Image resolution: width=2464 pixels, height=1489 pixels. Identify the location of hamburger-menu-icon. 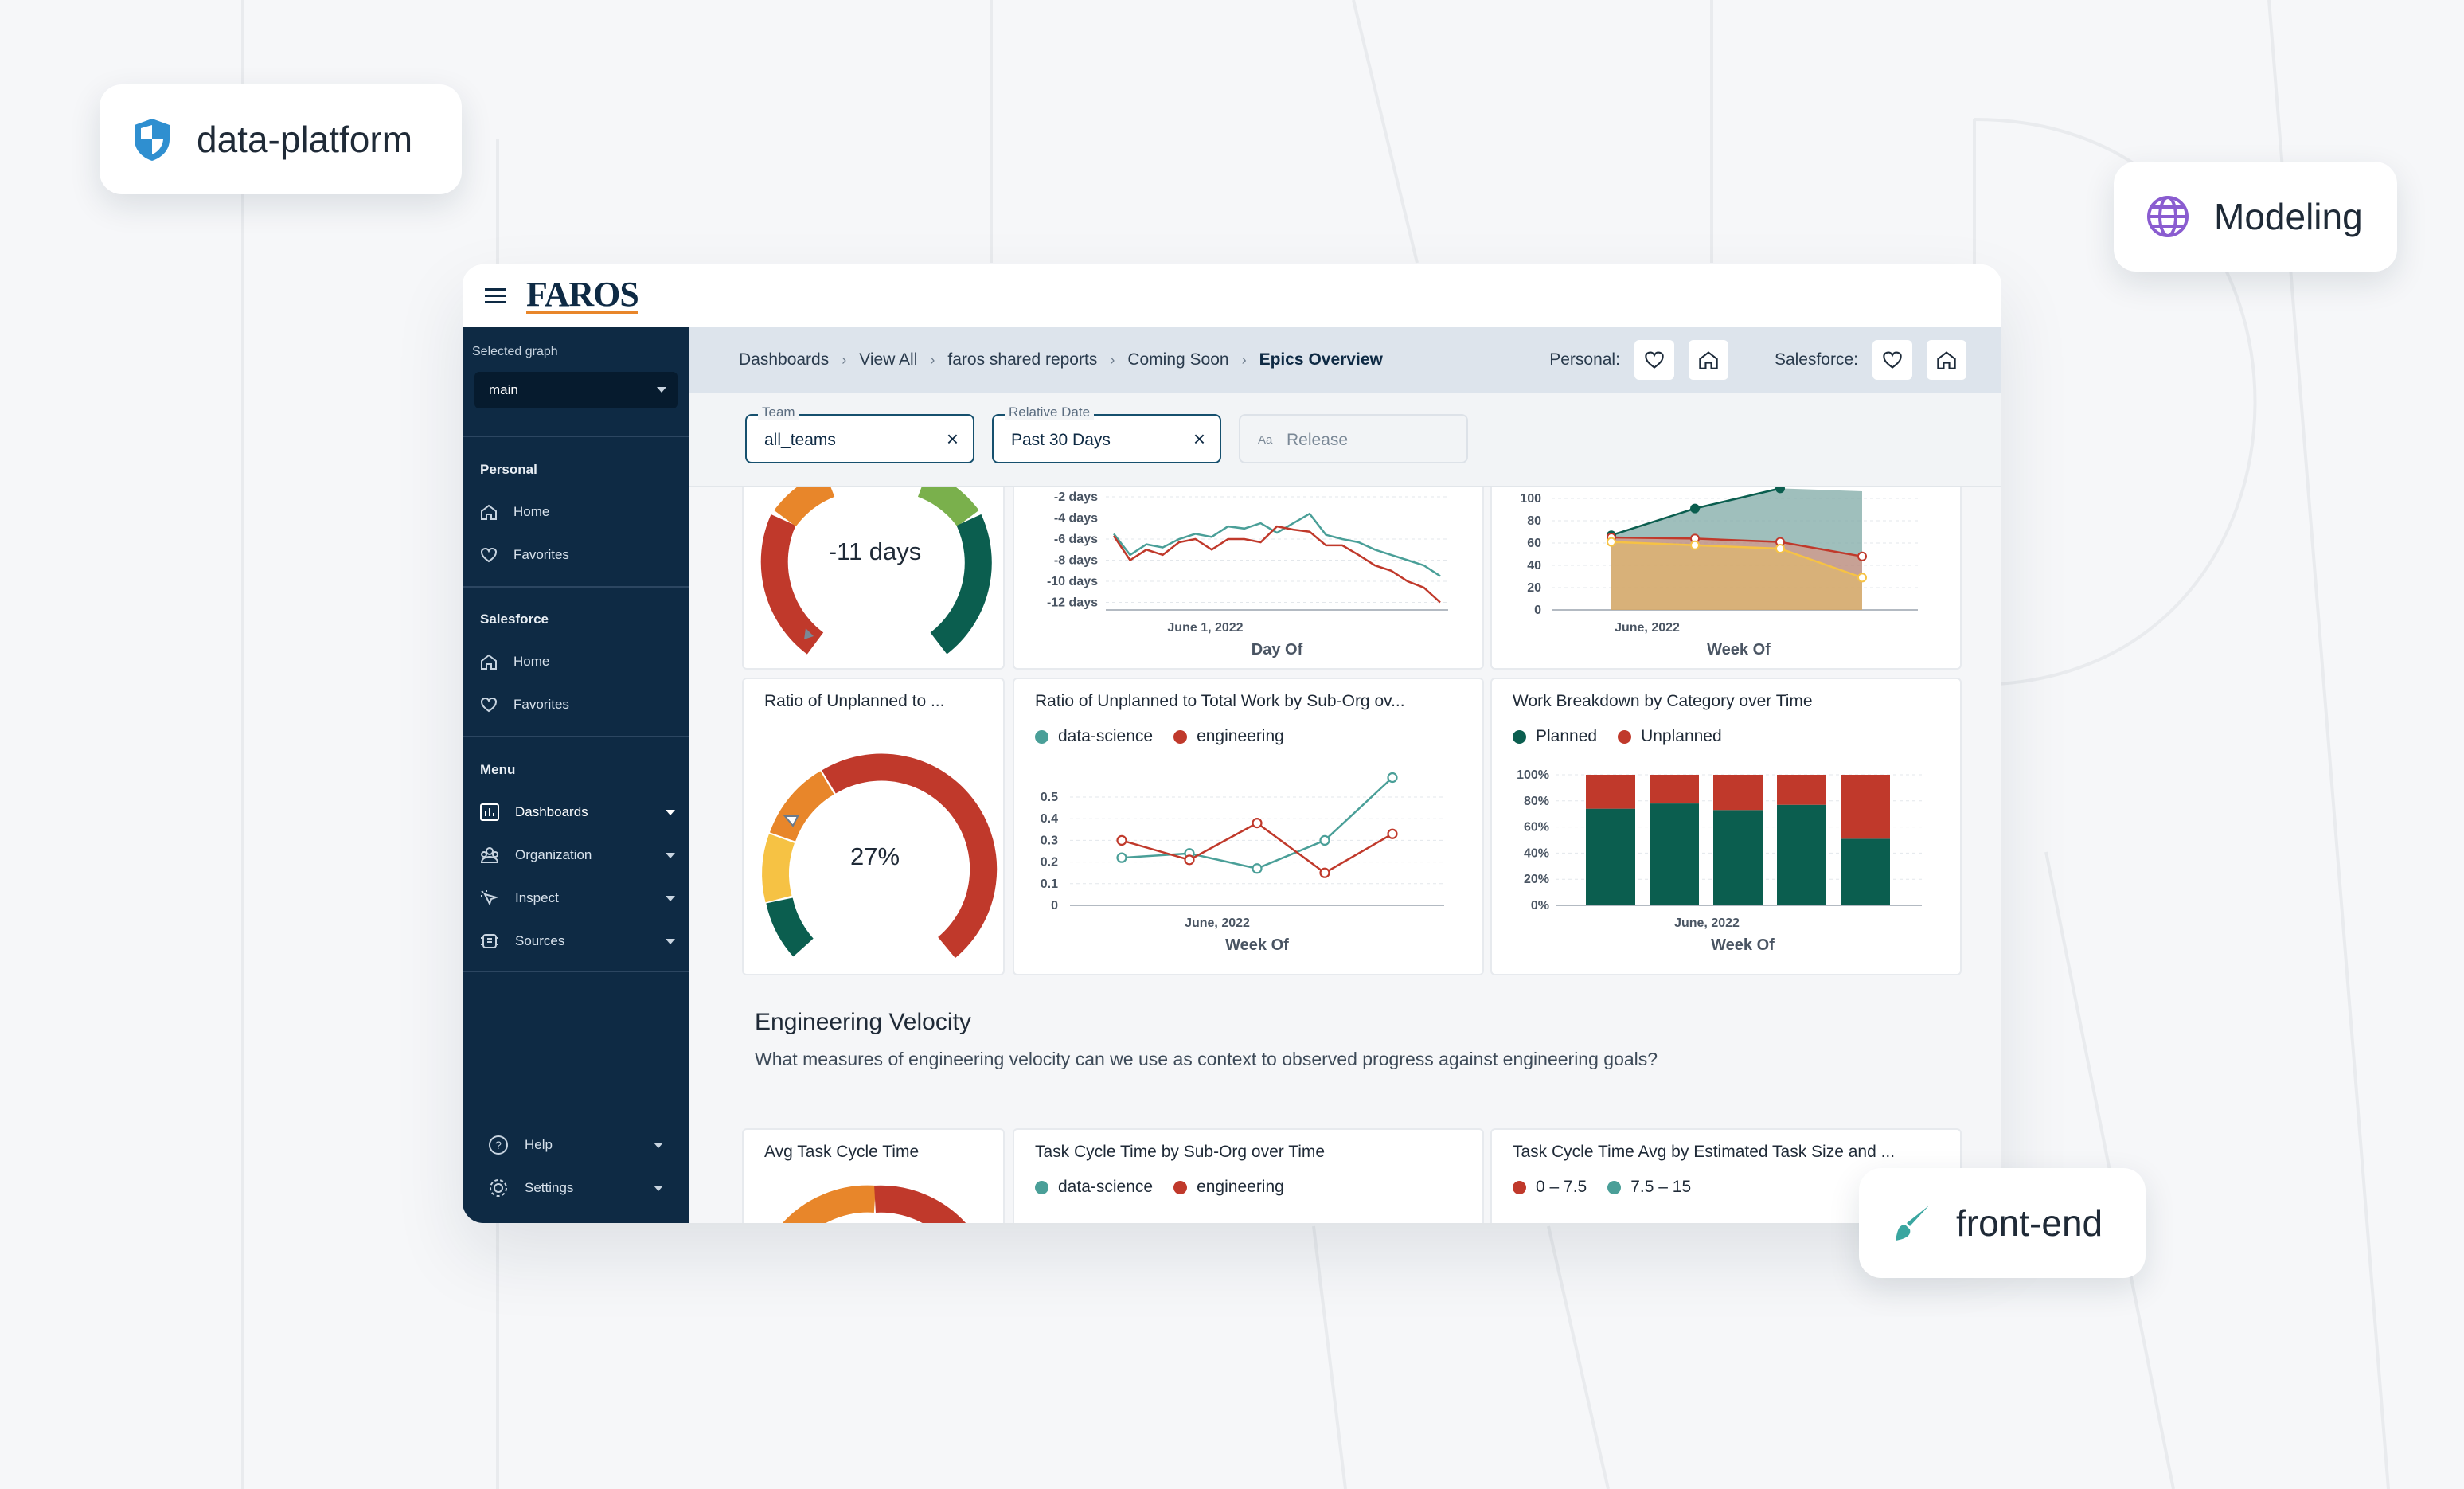
(495, 295).